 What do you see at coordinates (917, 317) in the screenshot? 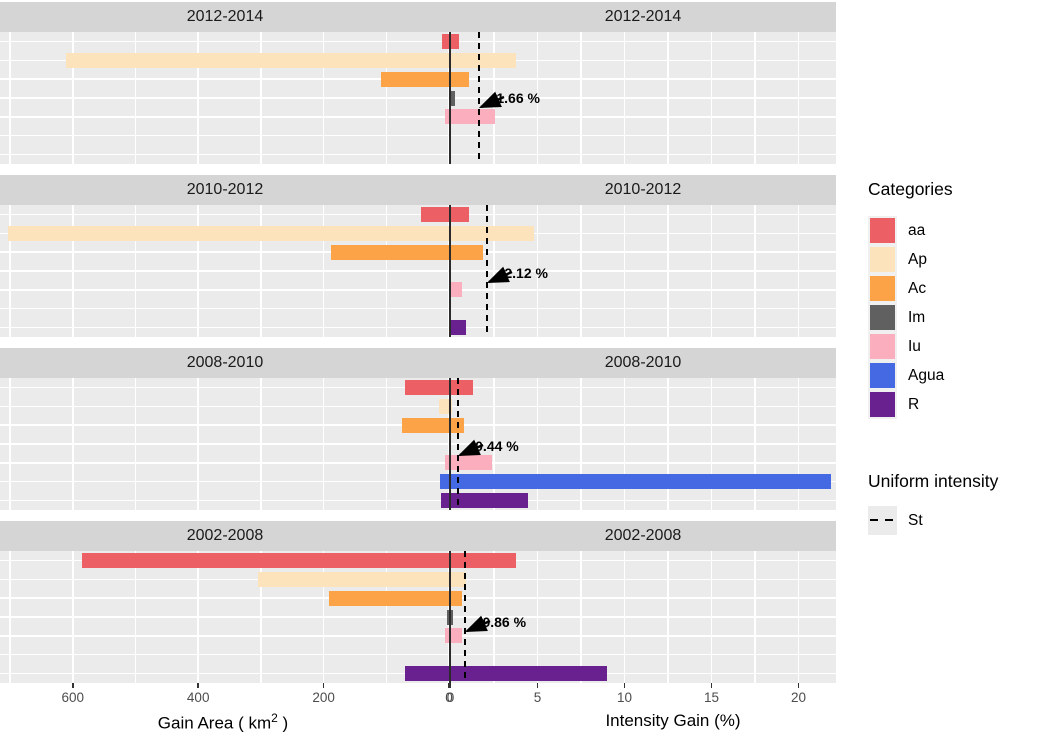
I see `legend-label-im: Im` at bounding box center [917, 317].